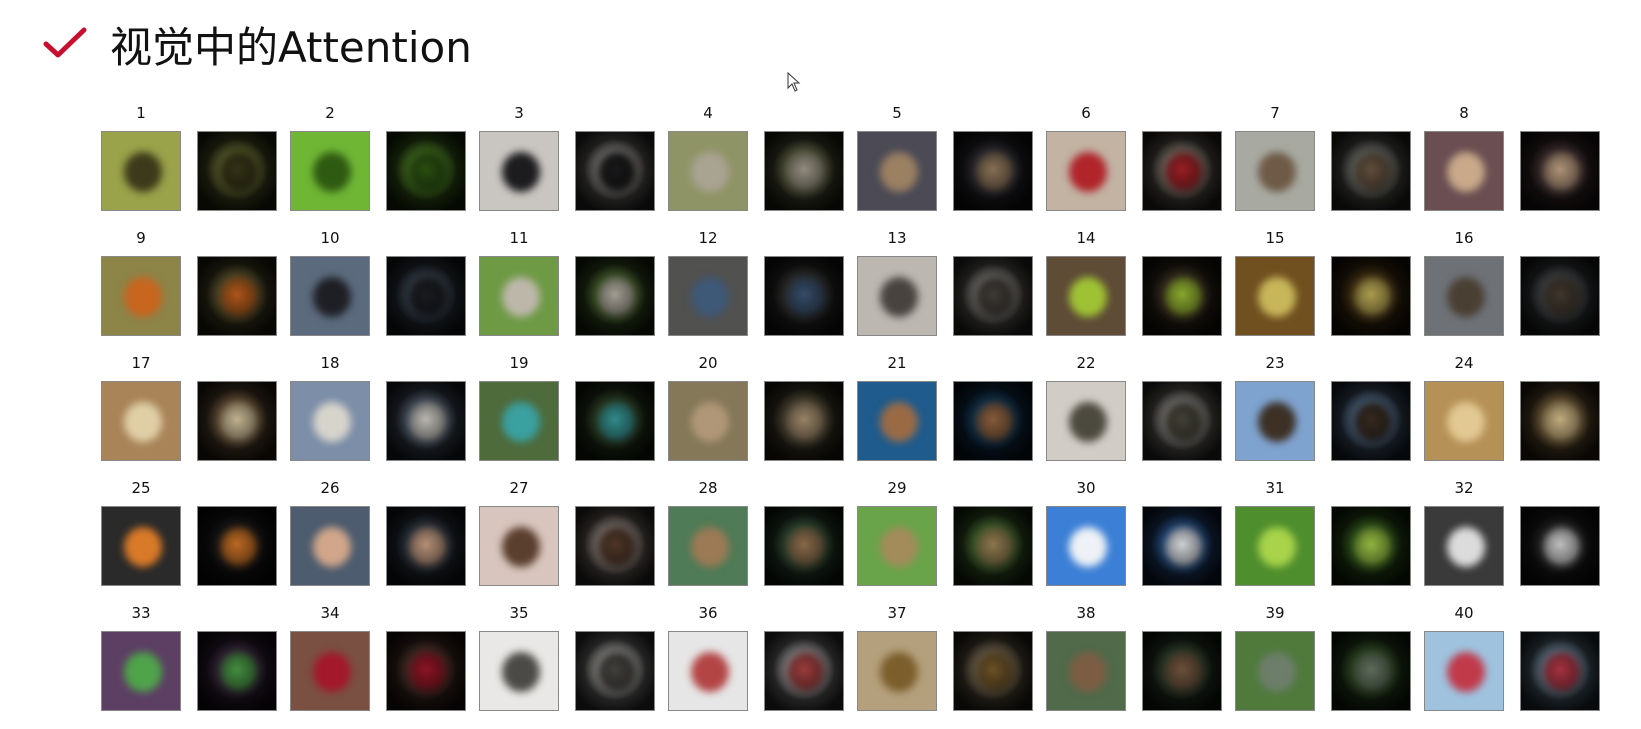 Image resolution: width=1641 pixels, height=729 pixels. Describe the element at coordinates (897, 238) in the screenshot. I see `image-index-label: 13` at that location.